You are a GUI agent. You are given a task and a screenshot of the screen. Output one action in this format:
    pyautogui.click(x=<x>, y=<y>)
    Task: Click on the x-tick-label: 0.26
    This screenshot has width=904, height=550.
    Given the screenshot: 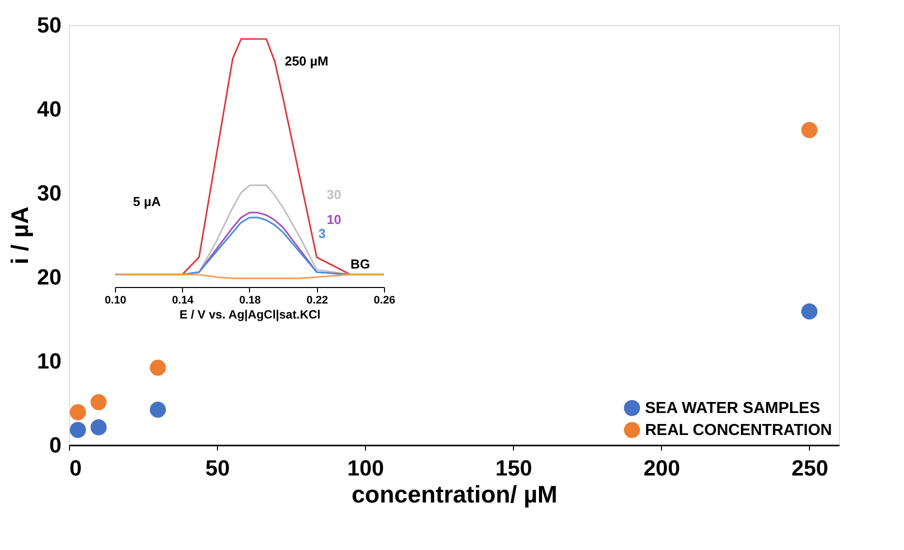 What is the action you would take?
    pyautogui.click(x=385, y=300)
    